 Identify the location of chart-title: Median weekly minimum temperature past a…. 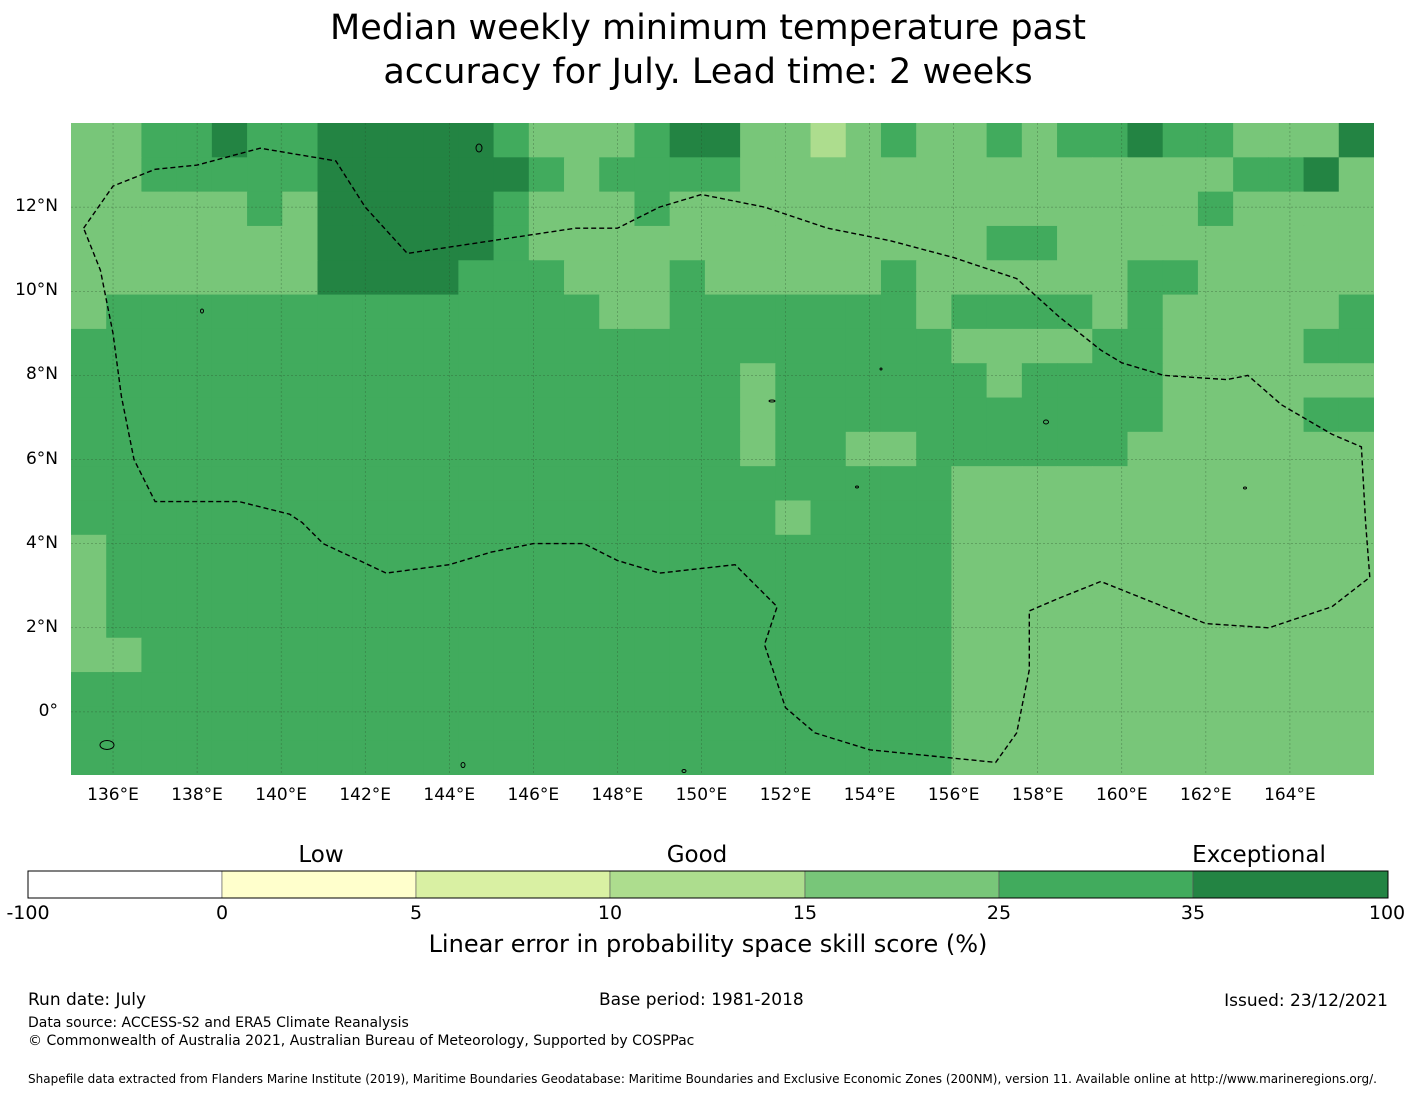
(708, 50).